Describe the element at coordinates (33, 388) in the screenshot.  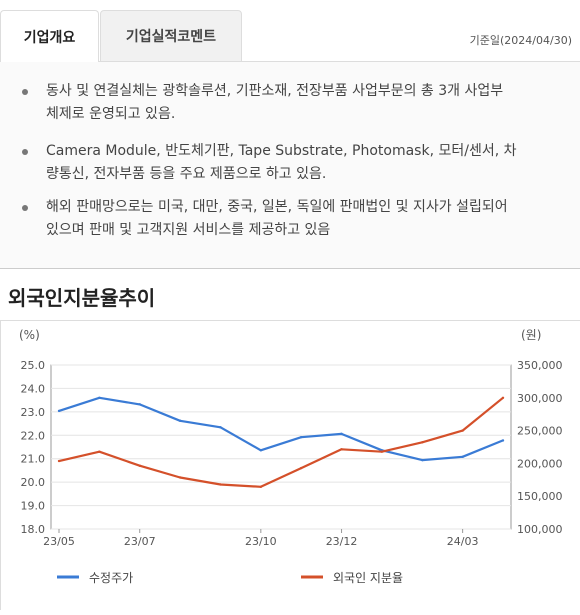
I see `left-tick-label: 24.0` at that location.